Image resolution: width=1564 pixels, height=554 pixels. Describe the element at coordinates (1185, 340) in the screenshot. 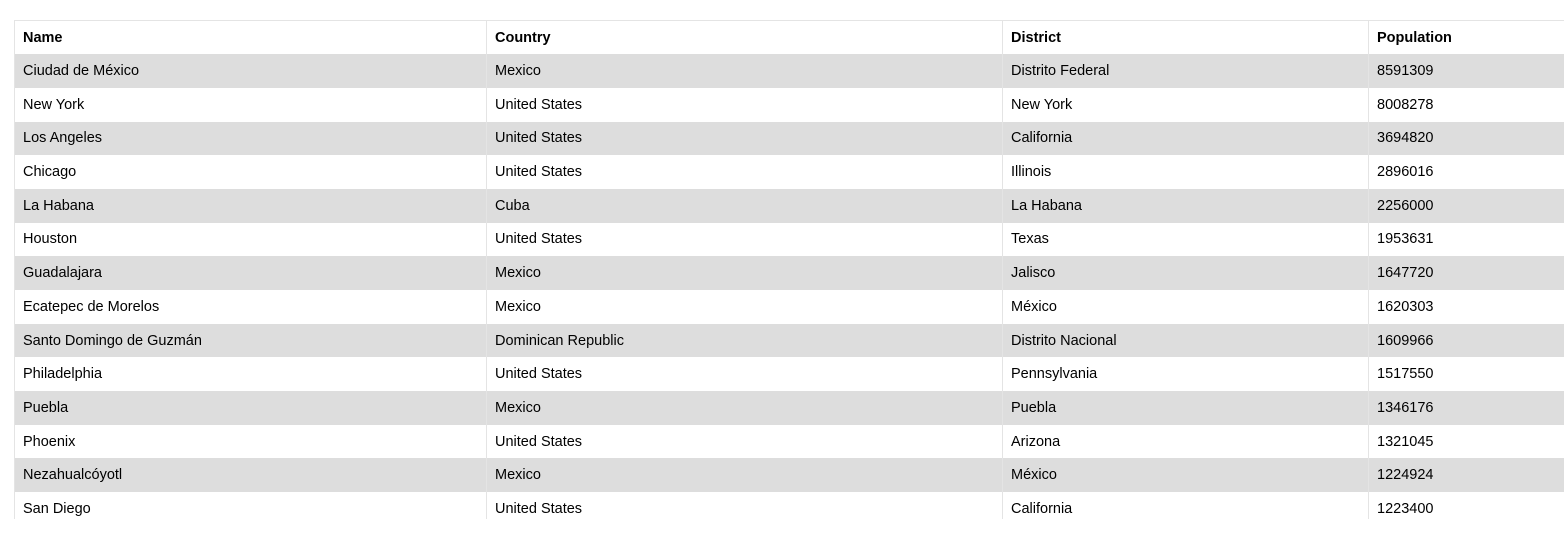

I see `cell-district: Distrito Nacional` at that location.